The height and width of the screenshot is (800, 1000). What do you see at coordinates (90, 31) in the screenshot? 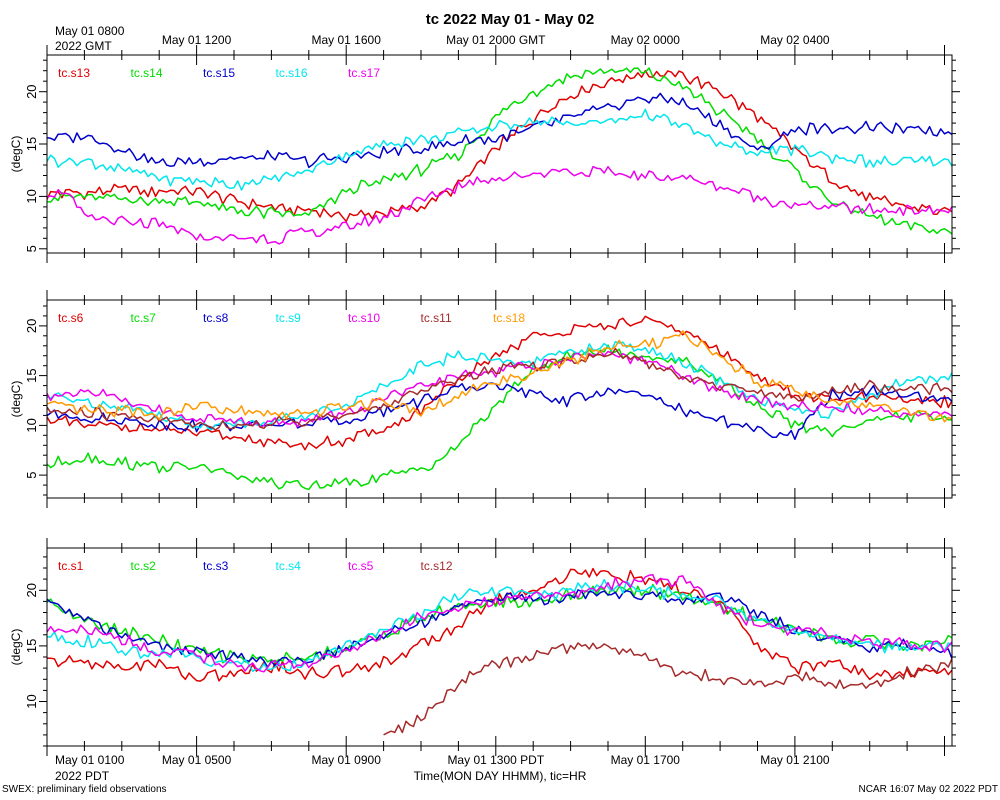
I see `gmt-first-label-line1: May 01 0800` at bounding box center [90, 31].